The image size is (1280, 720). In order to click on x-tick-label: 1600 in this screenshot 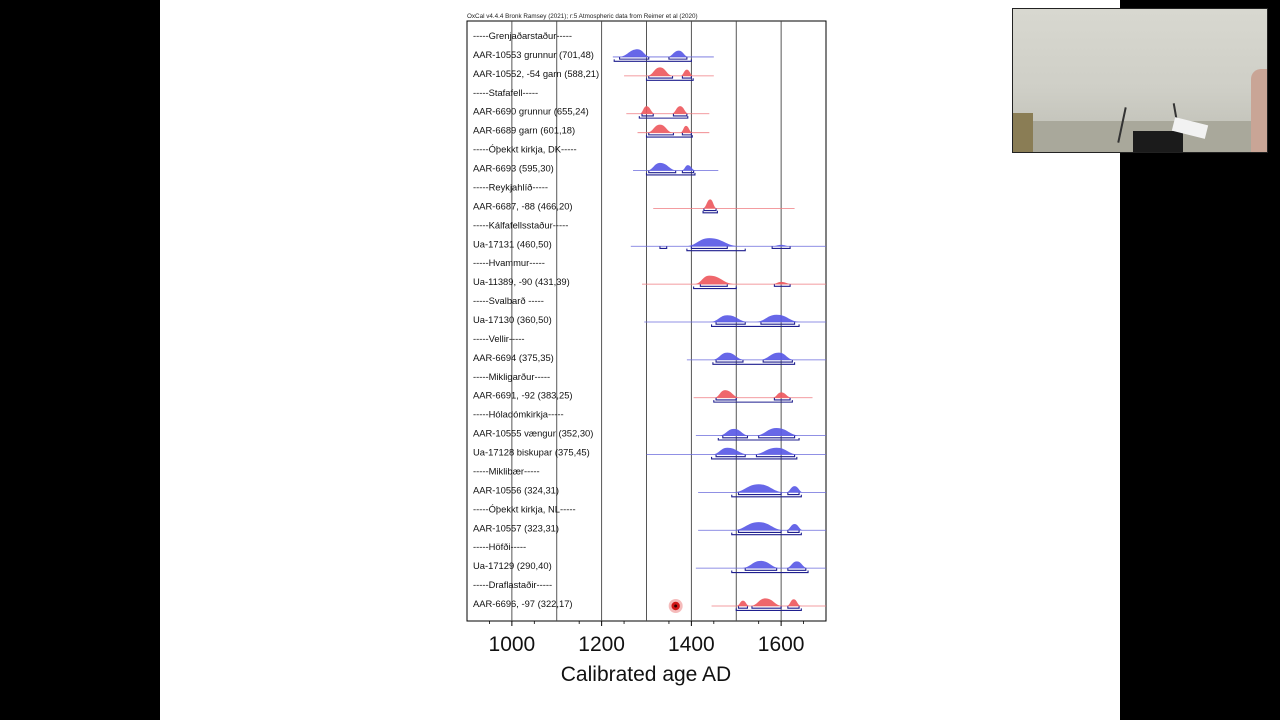, I will do `click(781, 644)`.